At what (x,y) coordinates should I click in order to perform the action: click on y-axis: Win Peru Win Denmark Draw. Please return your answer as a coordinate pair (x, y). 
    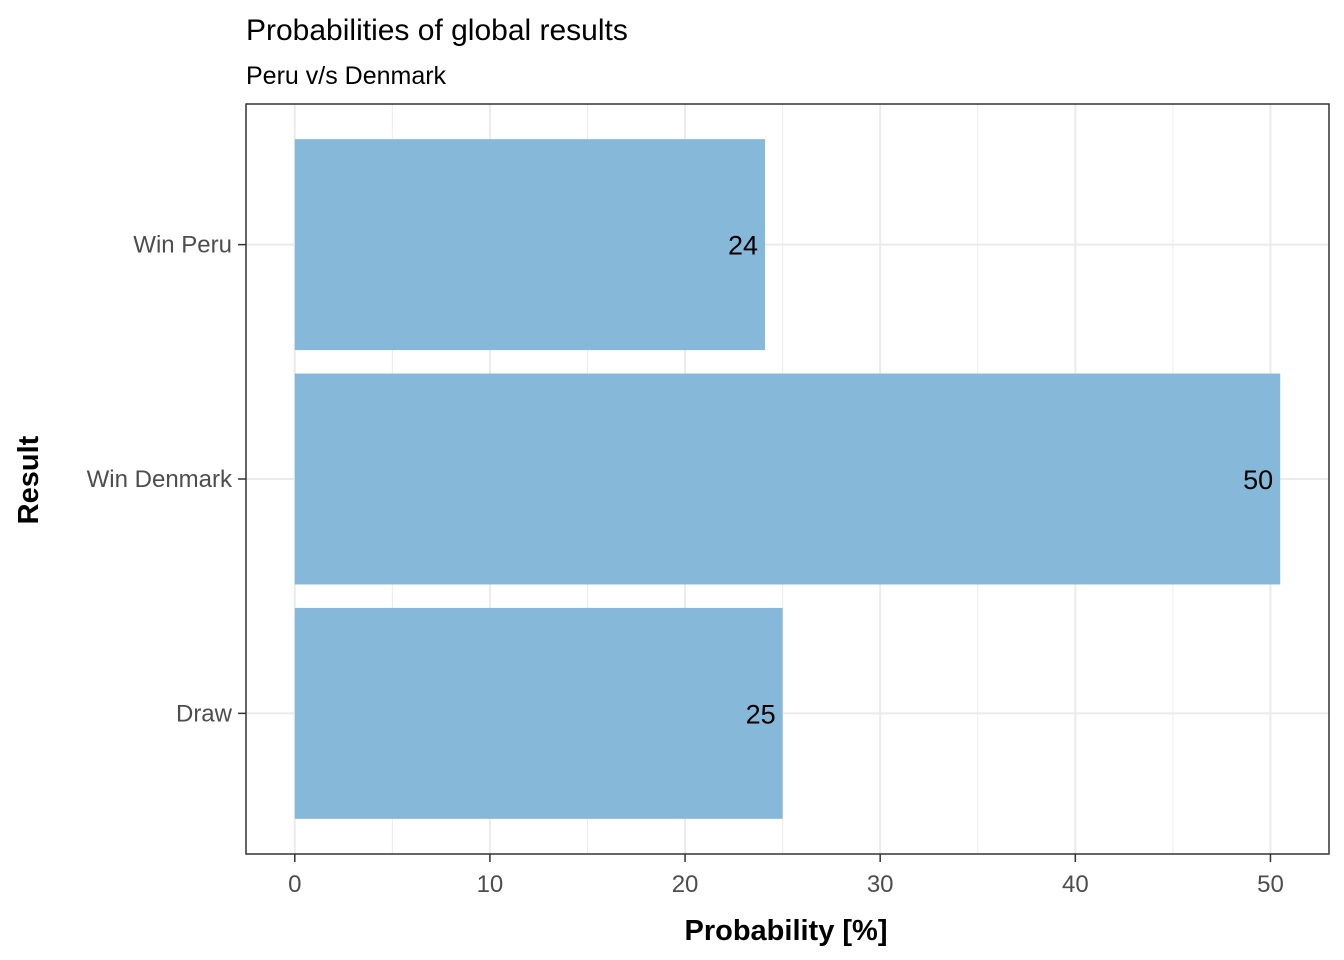
    Looking at the image, I should click on (166, 479).